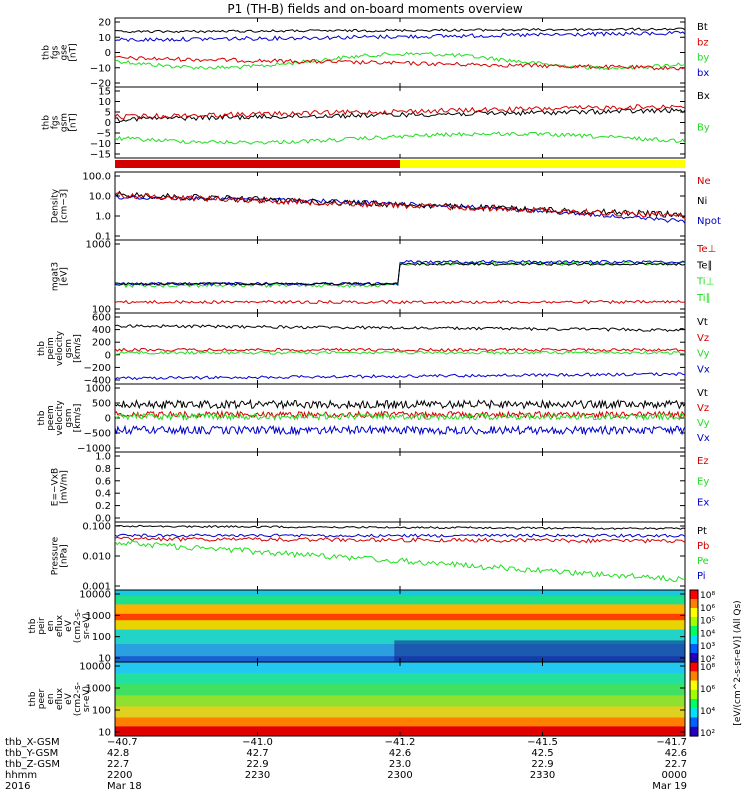 Image resolution: width=750 pixels, height=800 pixels. Describe the element at coordinates (103, 494) in the screenshot. I see `y-tick-label: 0.4` at that location.